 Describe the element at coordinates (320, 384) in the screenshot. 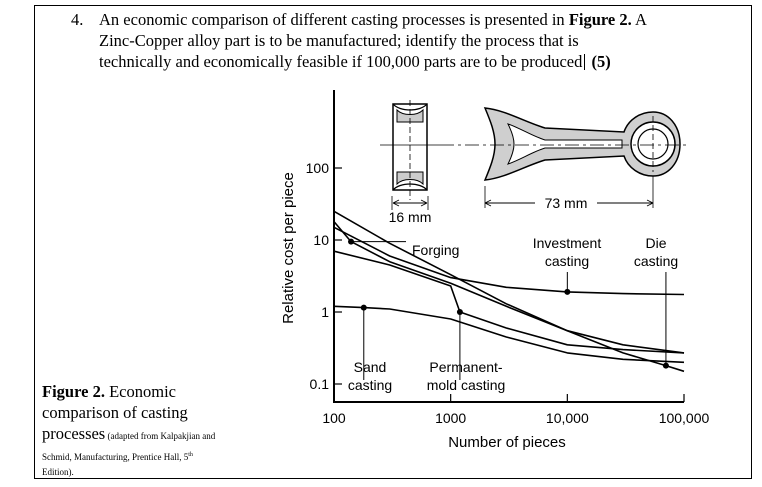

I see `y-tick-label: 0.1` at that location.